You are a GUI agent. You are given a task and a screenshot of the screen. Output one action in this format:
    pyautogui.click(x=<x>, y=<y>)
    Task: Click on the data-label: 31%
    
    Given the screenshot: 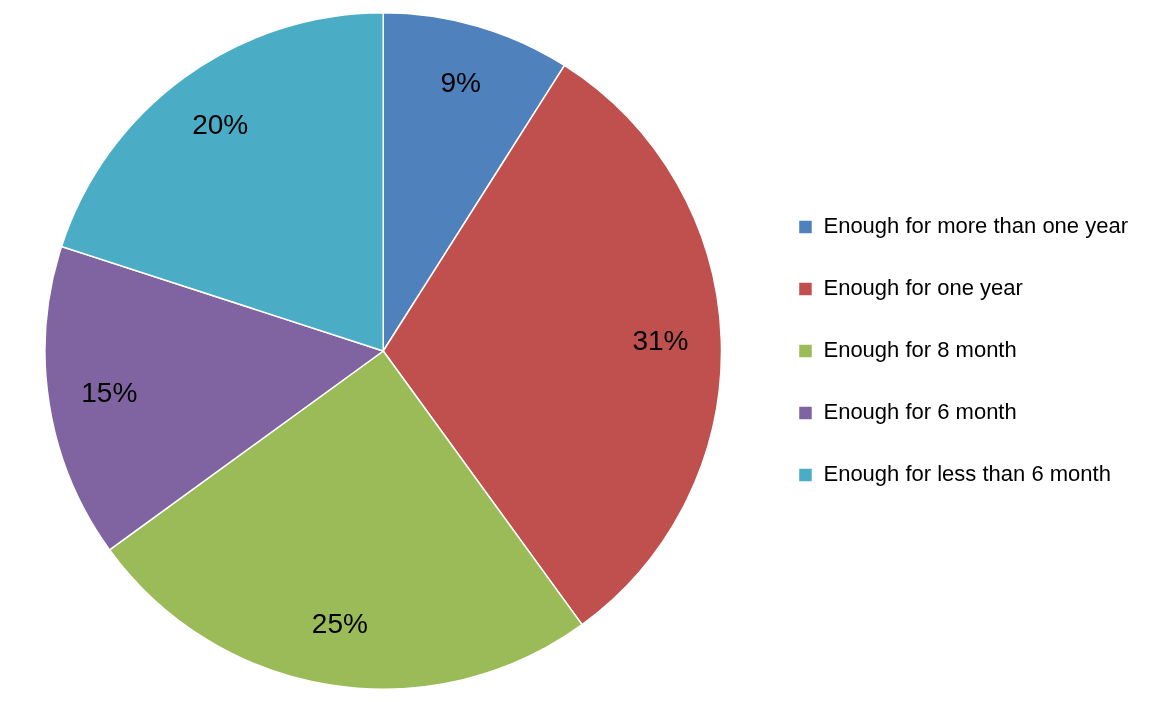 What is the action you would take?
    pyautogui.click(x=660, y=341)
    